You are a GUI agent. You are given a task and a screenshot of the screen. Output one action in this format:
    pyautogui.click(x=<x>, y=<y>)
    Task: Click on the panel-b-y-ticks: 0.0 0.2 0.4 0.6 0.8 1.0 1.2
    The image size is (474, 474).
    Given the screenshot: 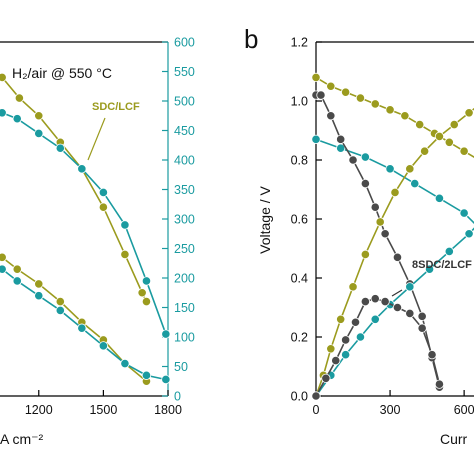 What is the action you would take?
    pyautogui.click(x=306, y=220)
    